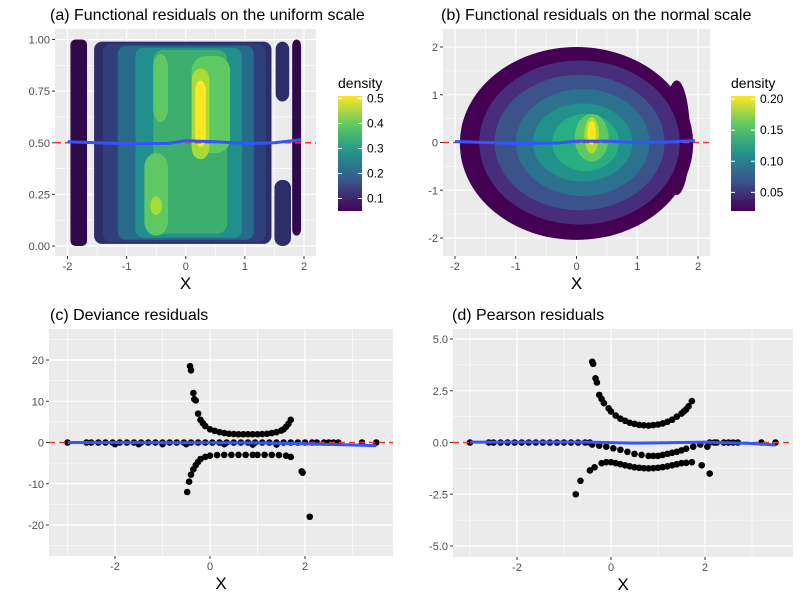 This screenshot has width=800, height=605. Describe the element at coordinates (127, 267) in the screenshot. I see `x-tick-label: -1` at that location.